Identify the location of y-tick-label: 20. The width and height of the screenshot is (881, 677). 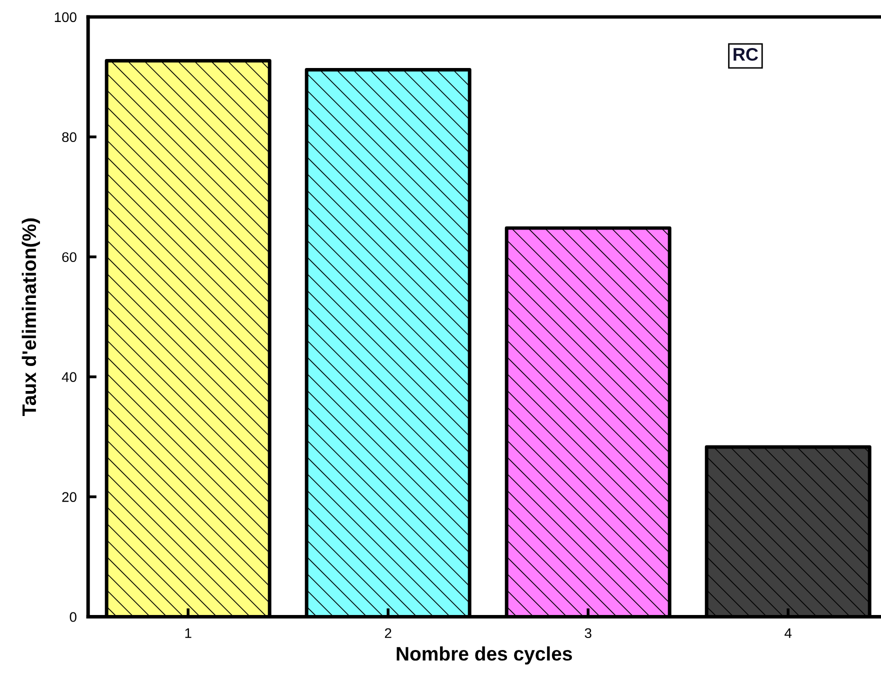
(69, 497).